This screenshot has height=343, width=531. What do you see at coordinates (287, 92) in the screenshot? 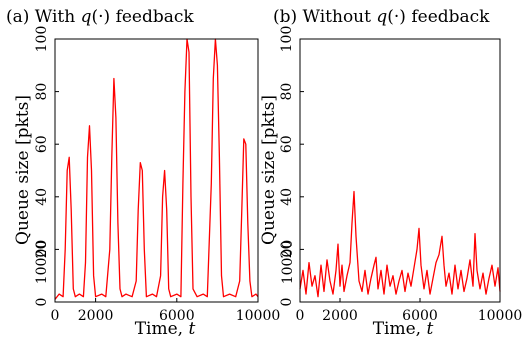
I see `panel-b-y-tick-label: 80` at bounding box center [287, 92].